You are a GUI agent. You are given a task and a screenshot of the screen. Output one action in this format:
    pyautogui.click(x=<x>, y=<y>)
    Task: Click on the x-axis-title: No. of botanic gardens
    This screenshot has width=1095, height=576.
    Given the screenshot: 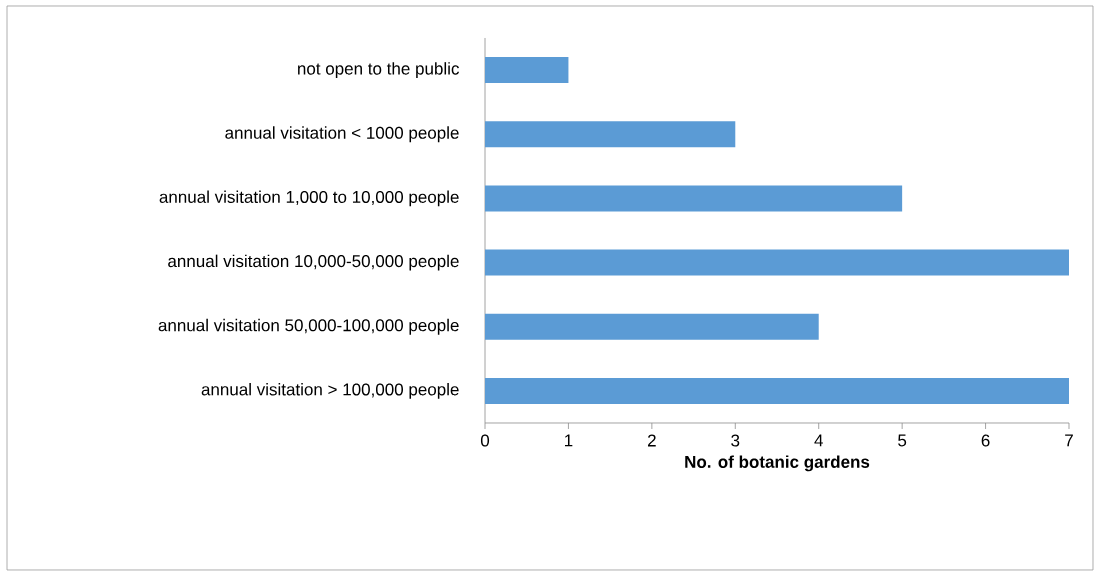 What is the action you would take?
    pyautogui.click(x=777, y=463)
    